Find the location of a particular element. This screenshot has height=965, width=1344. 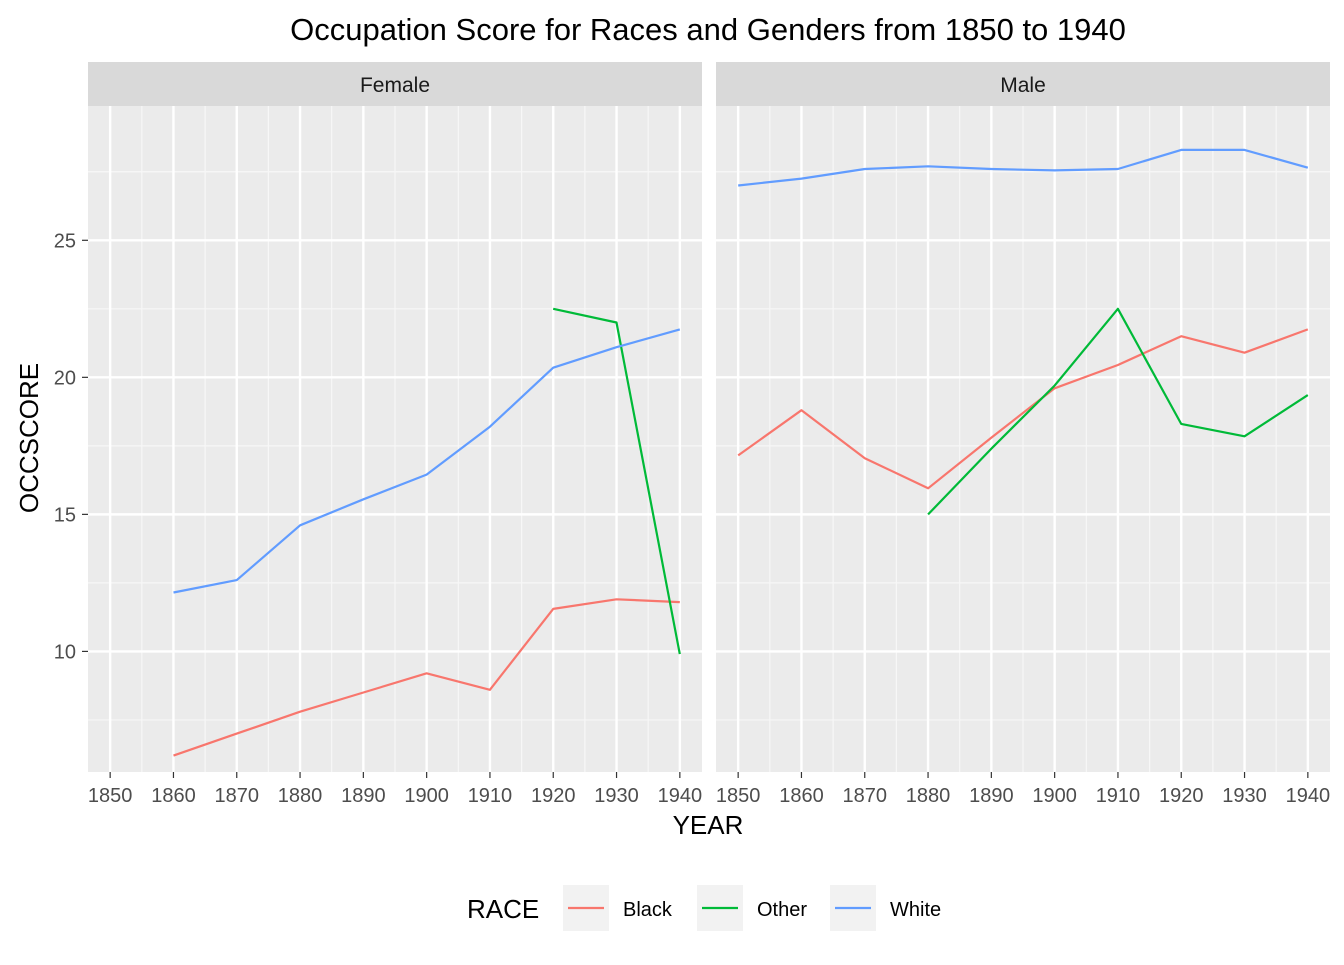

facet-strip-label: Male is located at coordinates (1023, 85).